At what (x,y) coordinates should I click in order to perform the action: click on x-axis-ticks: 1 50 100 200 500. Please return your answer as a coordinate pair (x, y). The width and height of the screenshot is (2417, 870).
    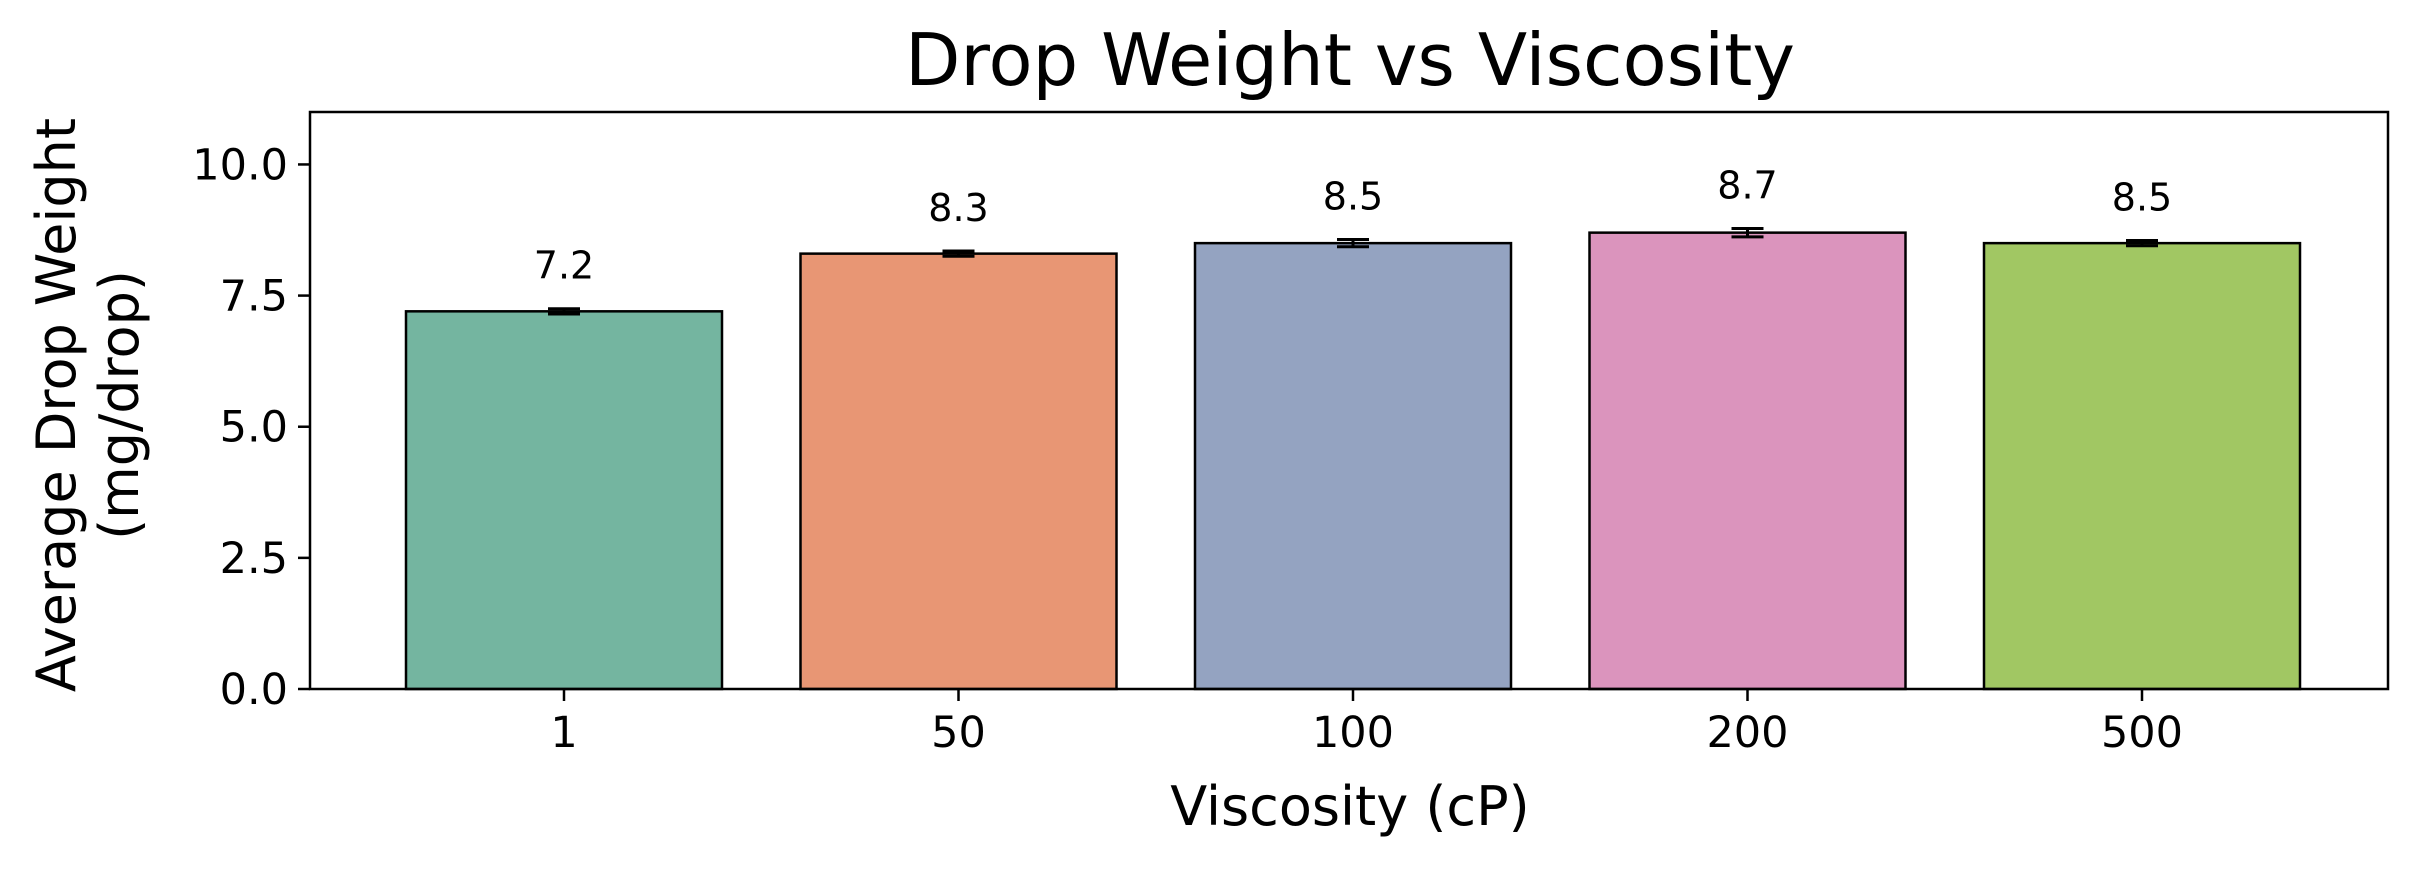
    Looking at the image, I should click on (1366, 723).